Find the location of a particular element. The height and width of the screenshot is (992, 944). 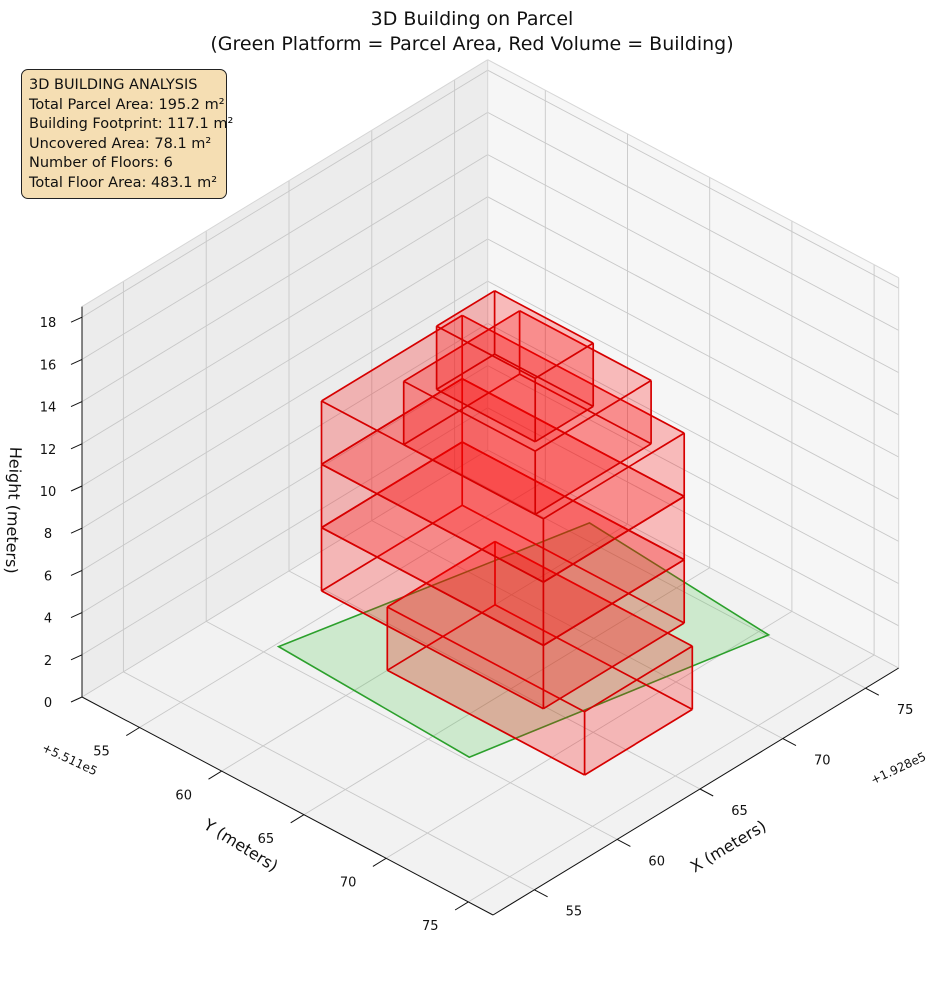

z-tick-label: 12 is located at coordinates (48, 450).